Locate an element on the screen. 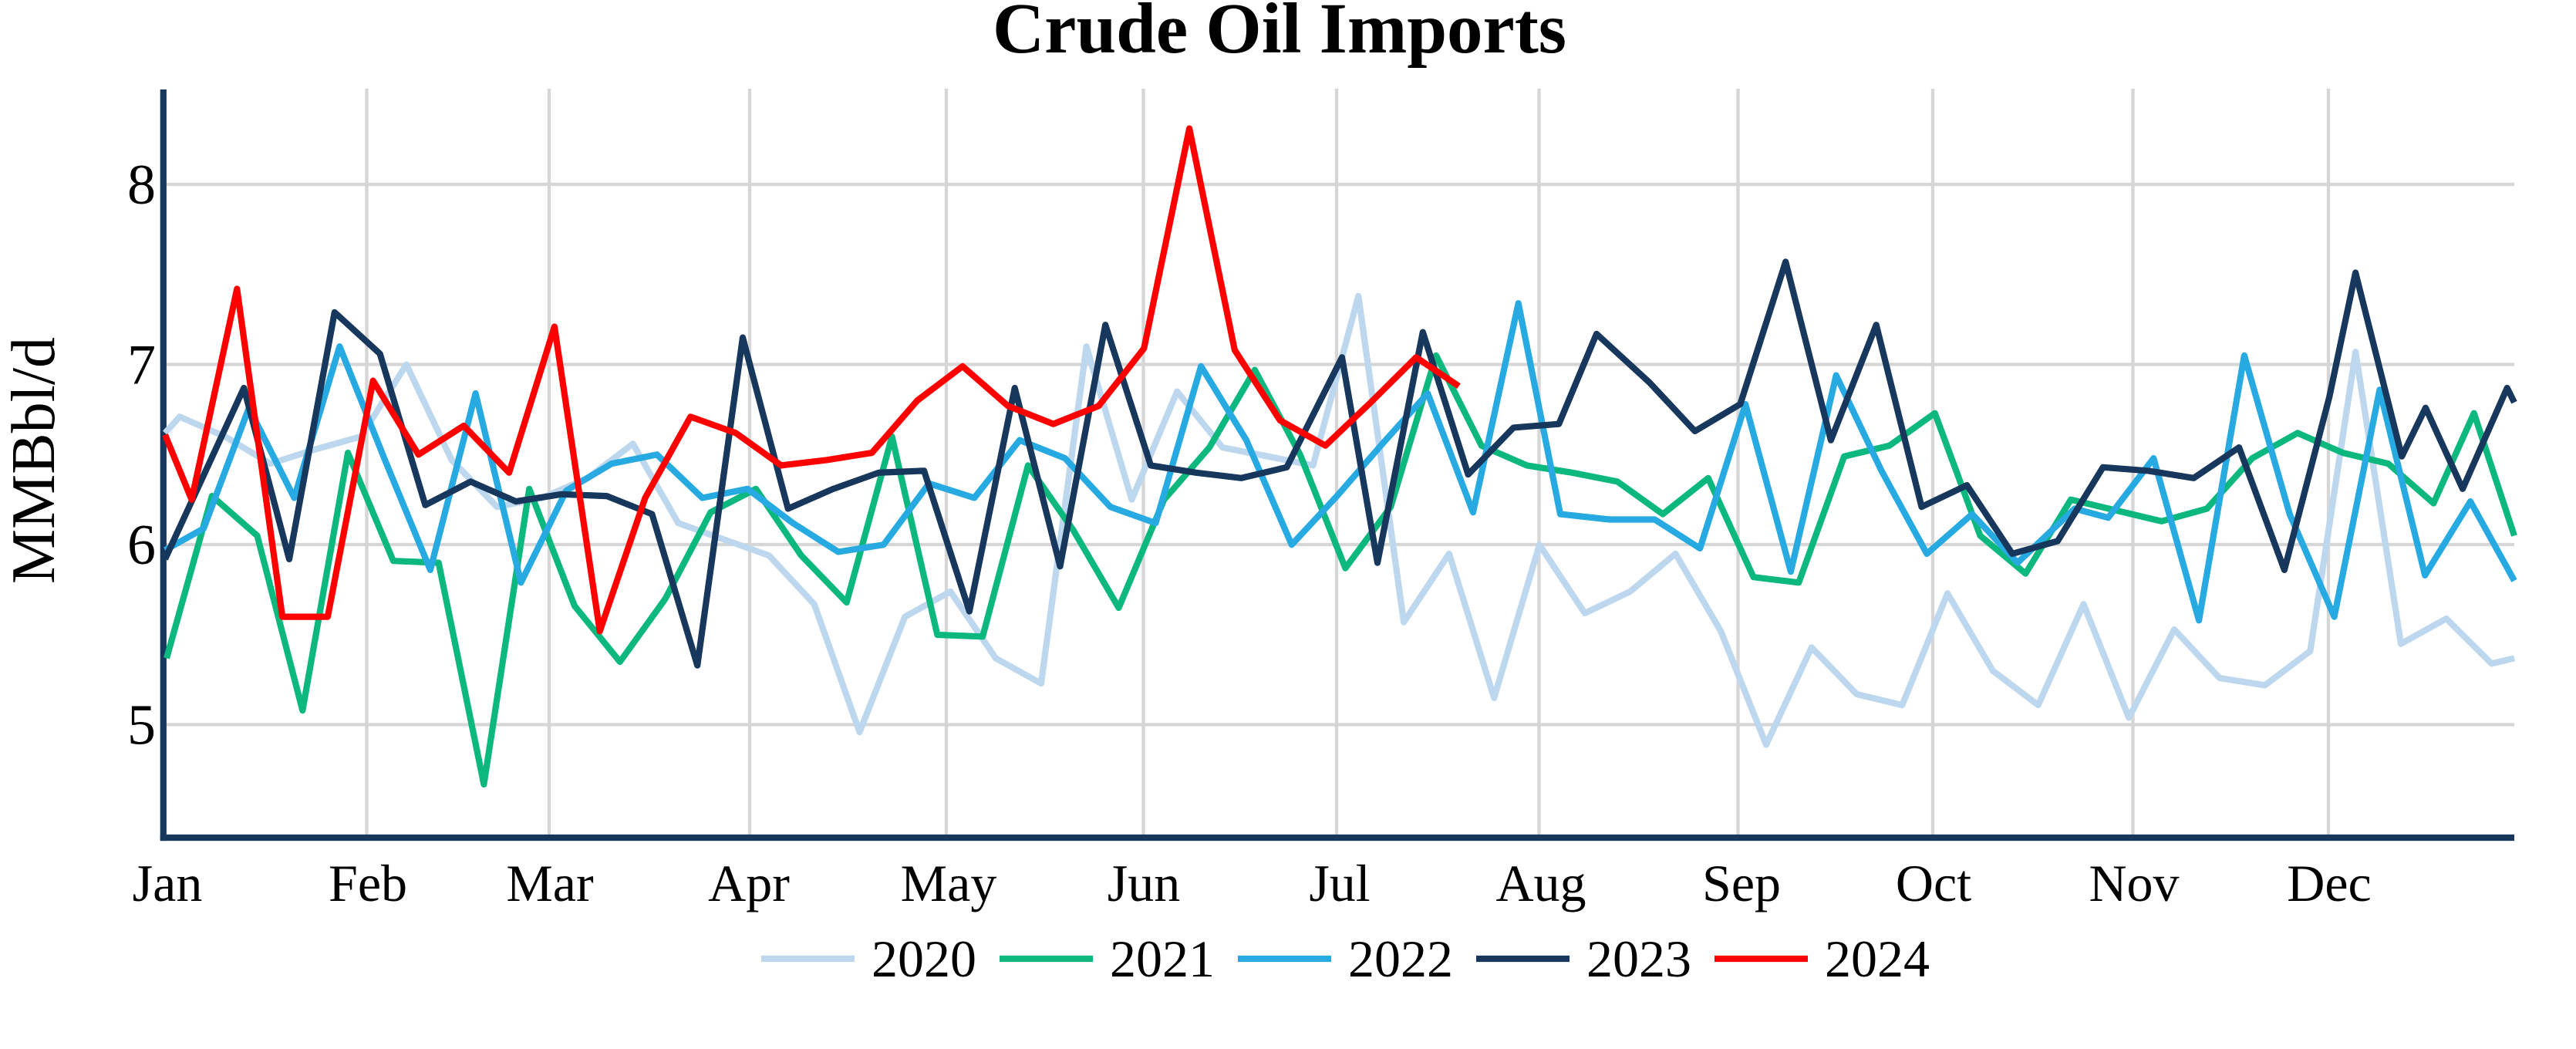 The height and width of the screenshot is (1049, 2576). svg-text: Jul is located at coordinates (1339, 883).